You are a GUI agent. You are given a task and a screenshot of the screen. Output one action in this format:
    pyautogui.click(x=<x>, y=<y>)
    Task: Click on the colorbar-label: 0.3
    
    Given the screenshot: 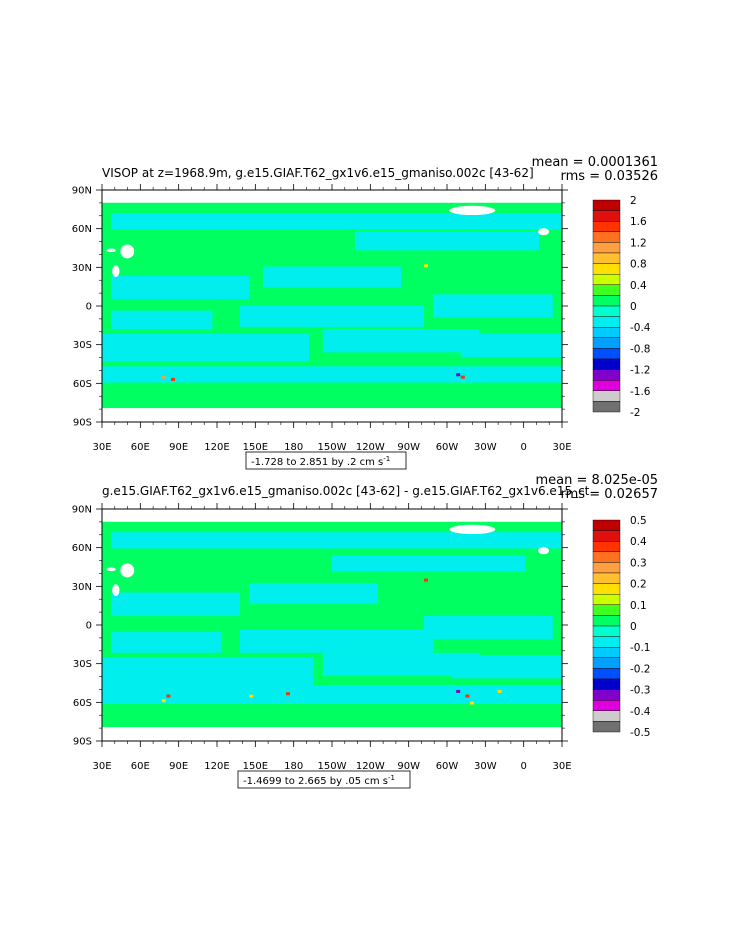 What is the action you would take?
    pyautogui.click(x=638, y=563)
    